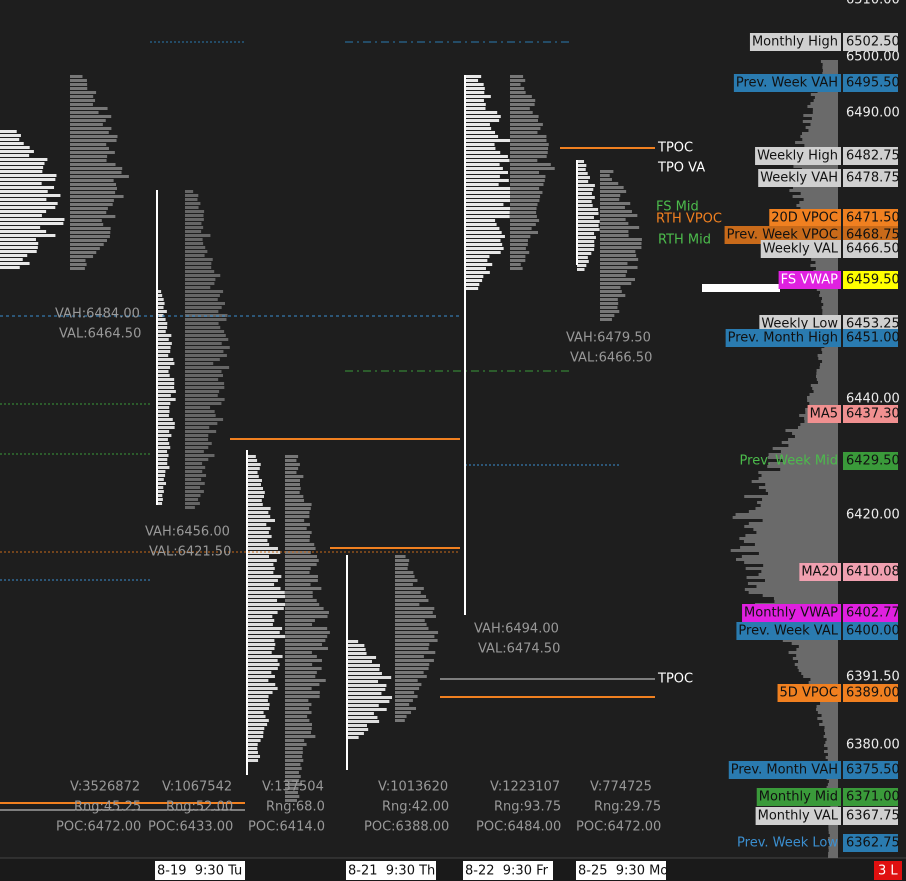 The height and width of the screenshot is (881, 906). I want to click on status-label: 3 L, so click(888, 871).